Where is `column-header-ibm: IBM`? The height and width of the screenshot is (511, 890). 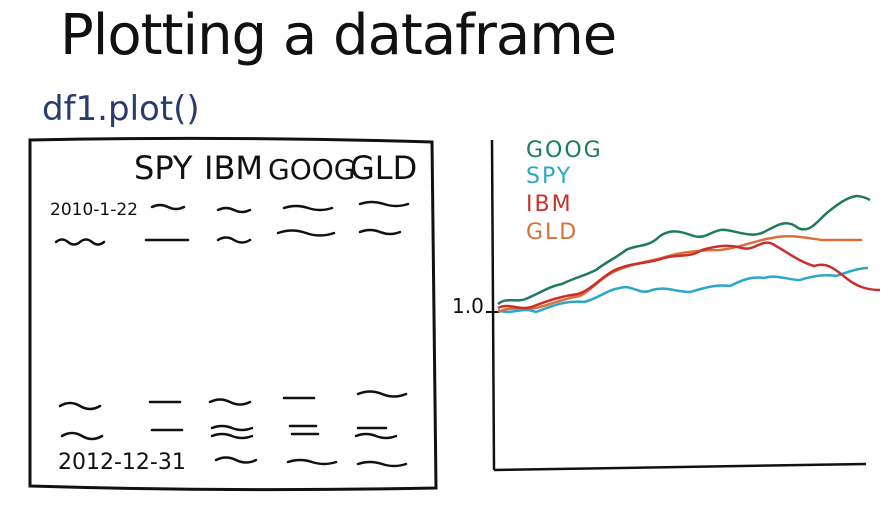 column-header-ibm: IBM is located at coordinates (233, 168).